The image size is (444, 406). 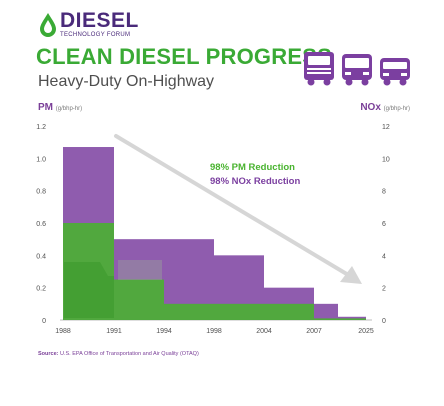 What do you see at coordinates (69, 109) in the screenshot?
I see `pm-axis-unit: (g/bhp-hr)` at bounding box center [69, 109].